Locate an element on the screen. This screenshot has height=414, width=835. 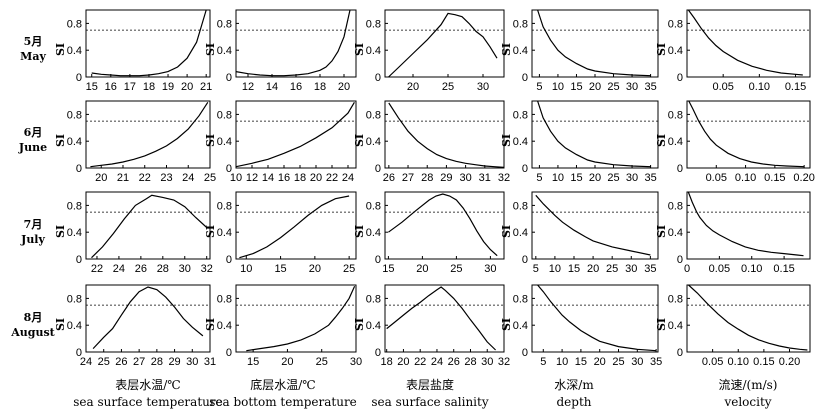
panel-r1-c2: 0 0.4 0.8 12 14 16 18 20 SI is located at coordinates (280, 51).